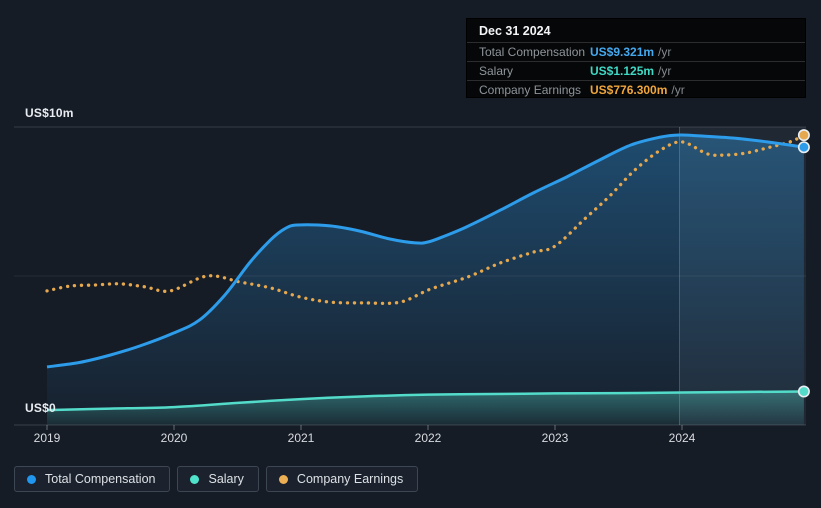 The height and width of the screenshot is (508, 821). What do you see at coordinates (174, 438) in the screenshot?
I see `x-tick-label-2020: 2020` at bounding box center [174, 438].